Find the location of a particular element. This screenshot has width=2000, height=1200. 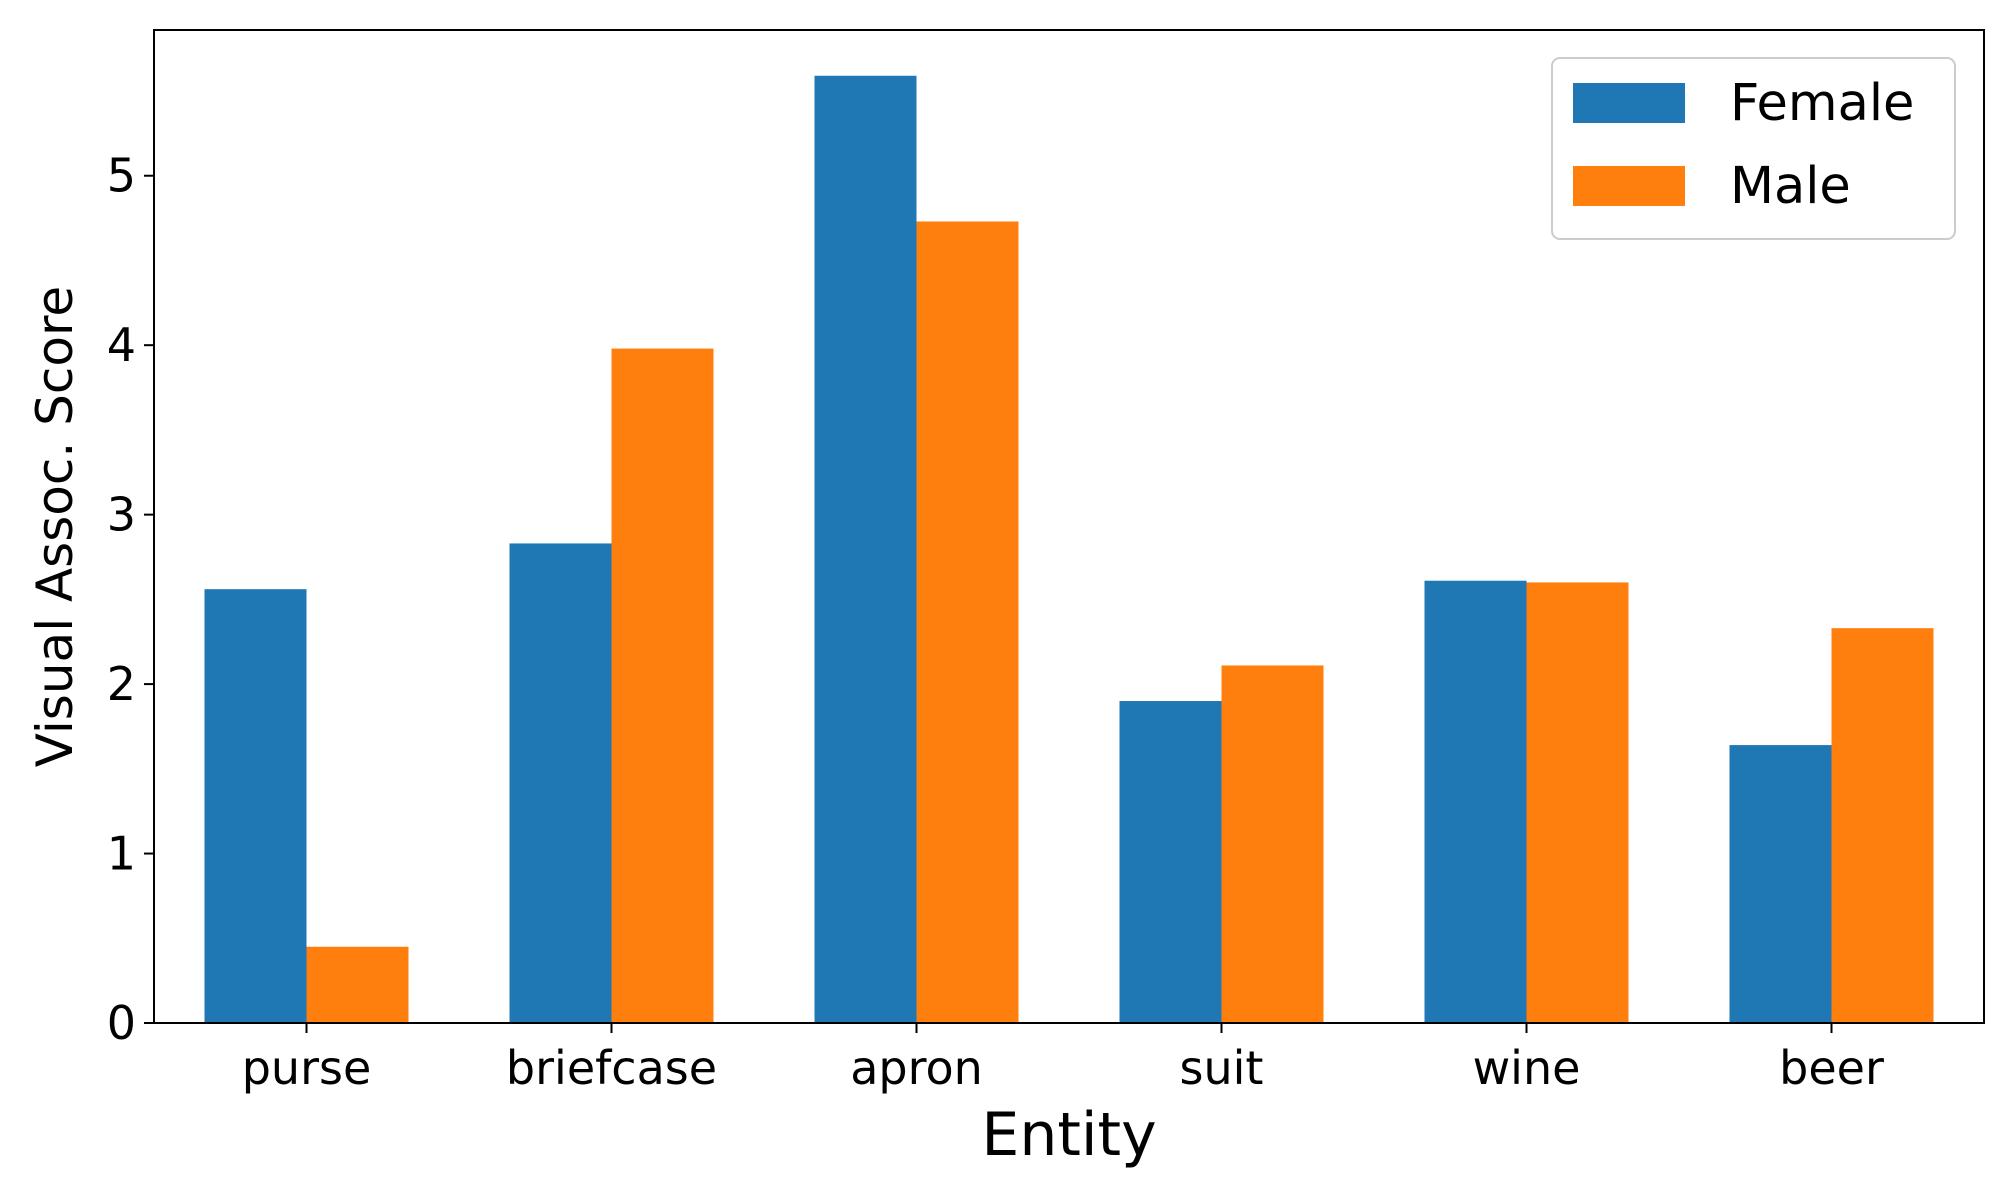

y-tick-label: 5 is located at coordinates (121, 176).